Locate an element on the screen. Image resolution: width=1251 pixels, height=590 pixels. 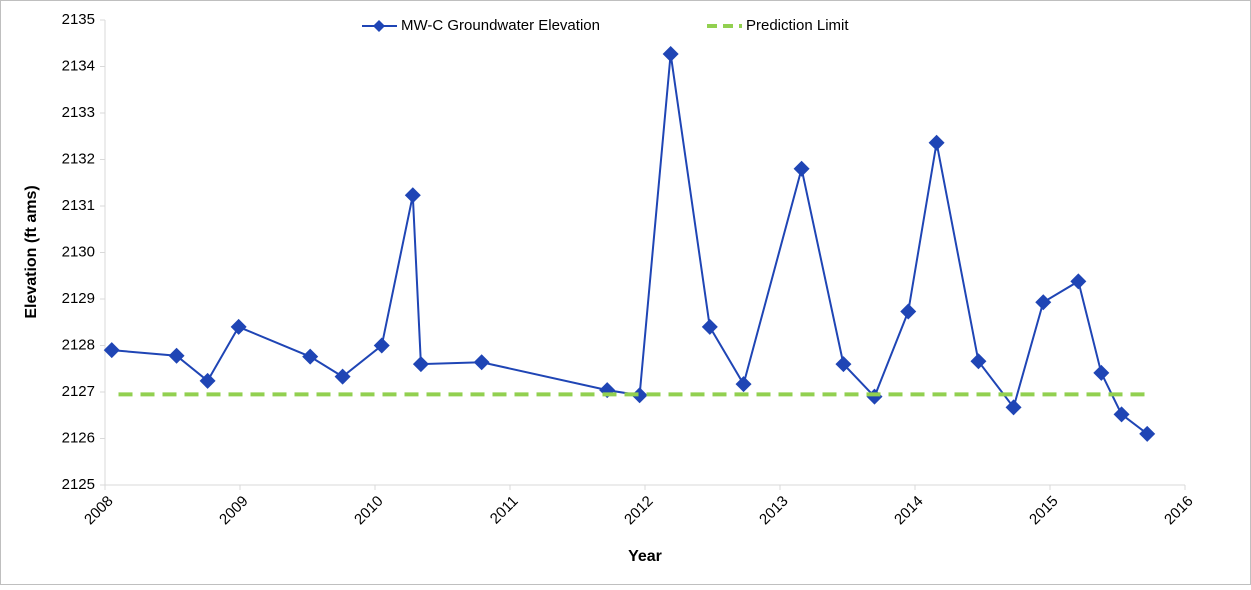
x-axis-title: Year is located at coordinates (645, 556).